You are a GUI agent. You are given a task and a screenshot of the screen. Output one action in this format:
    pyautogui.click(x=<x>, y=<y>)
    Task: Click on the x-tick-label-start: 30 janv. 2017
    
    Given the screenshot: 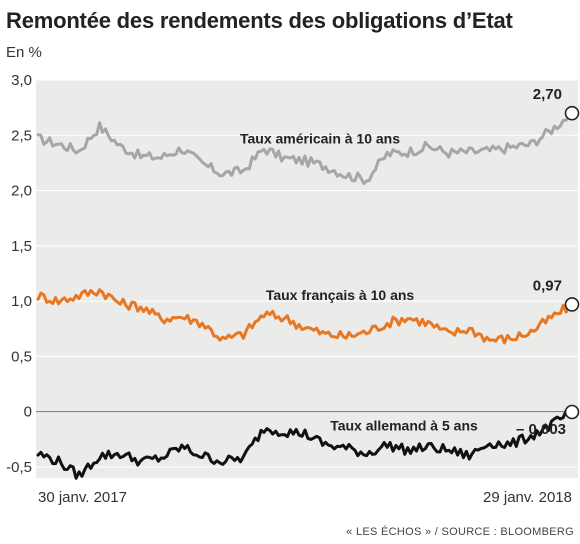 What is the action you would take?
    pyautogui.click(x=82, y=497)
    